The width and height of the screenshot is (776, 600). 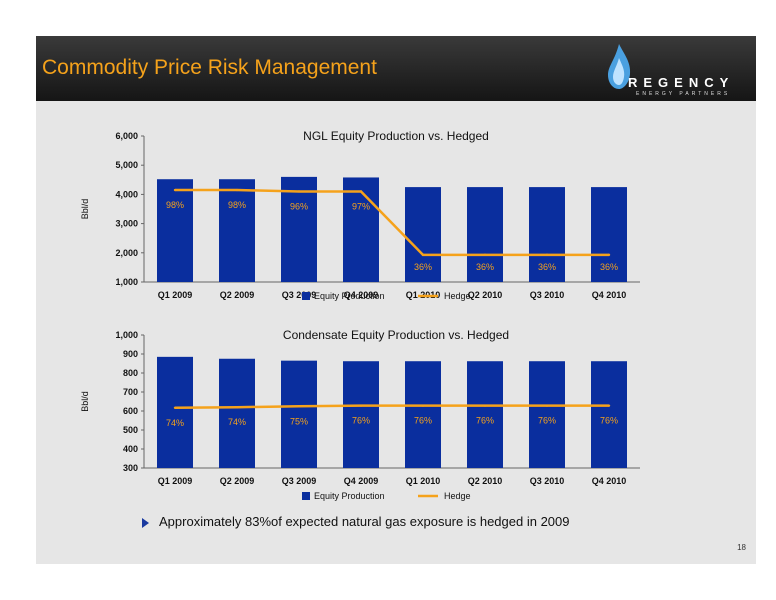 What do you see at coordinates (209, 67) in the screenshot?
I see `page-title: Commodity Price Risk Management` at bounding box center [209, 67].